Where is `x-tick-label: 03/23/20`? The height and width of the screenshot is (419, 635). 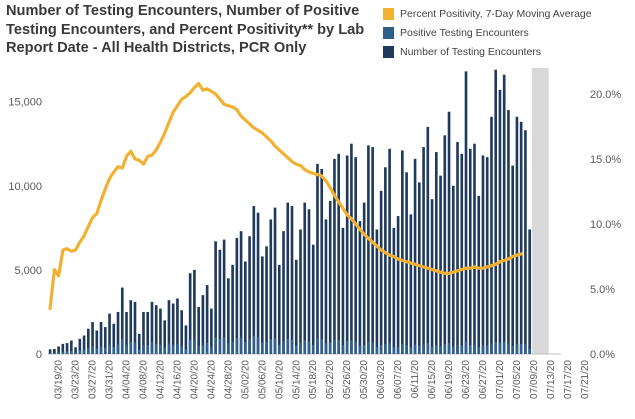
x-tick-label: 03/23/20 is located at coordinates (76, 379).